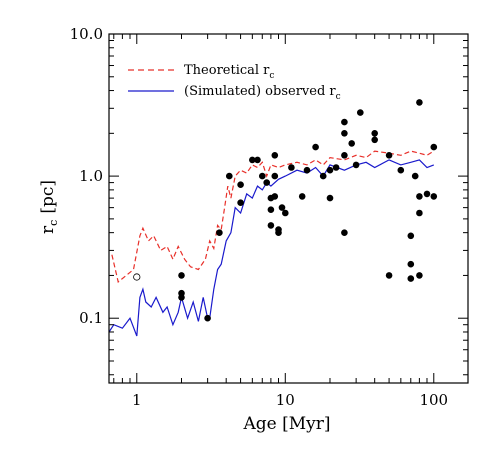  I want to click on x-tick-label: 10, so click(285, 400).